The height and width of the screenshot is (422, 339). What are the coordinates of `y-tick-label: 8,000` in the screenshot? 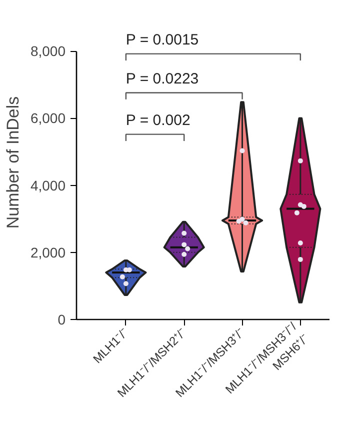 It's located at (48, 51).